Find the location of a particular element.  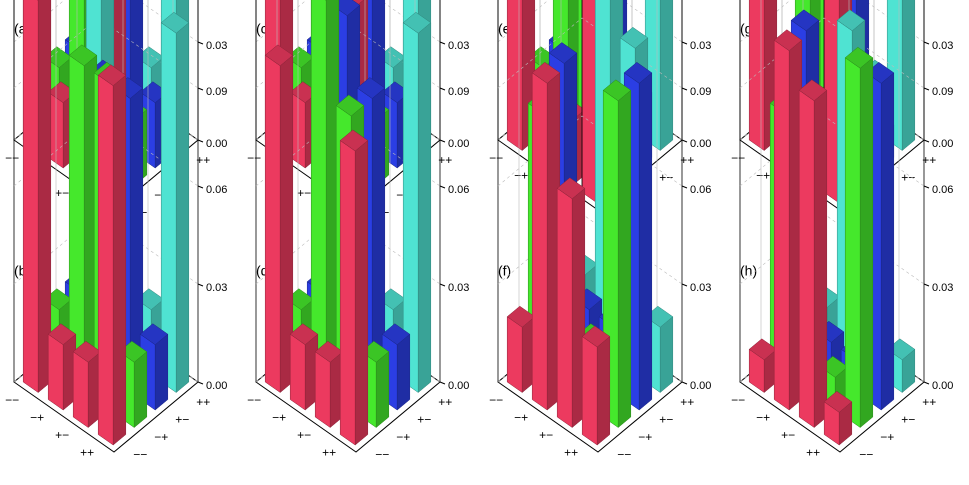

panel-title: (f) is located at coordinates (504, 271).